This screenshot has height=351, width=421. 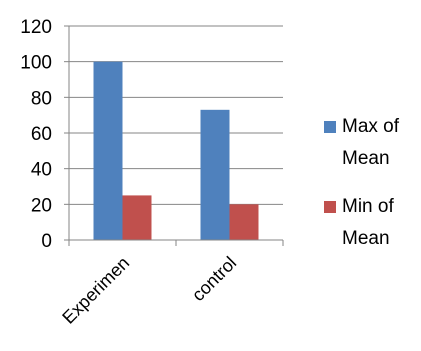 I want to click on x-tick-label: Experimen, so click(x=95, y=290).